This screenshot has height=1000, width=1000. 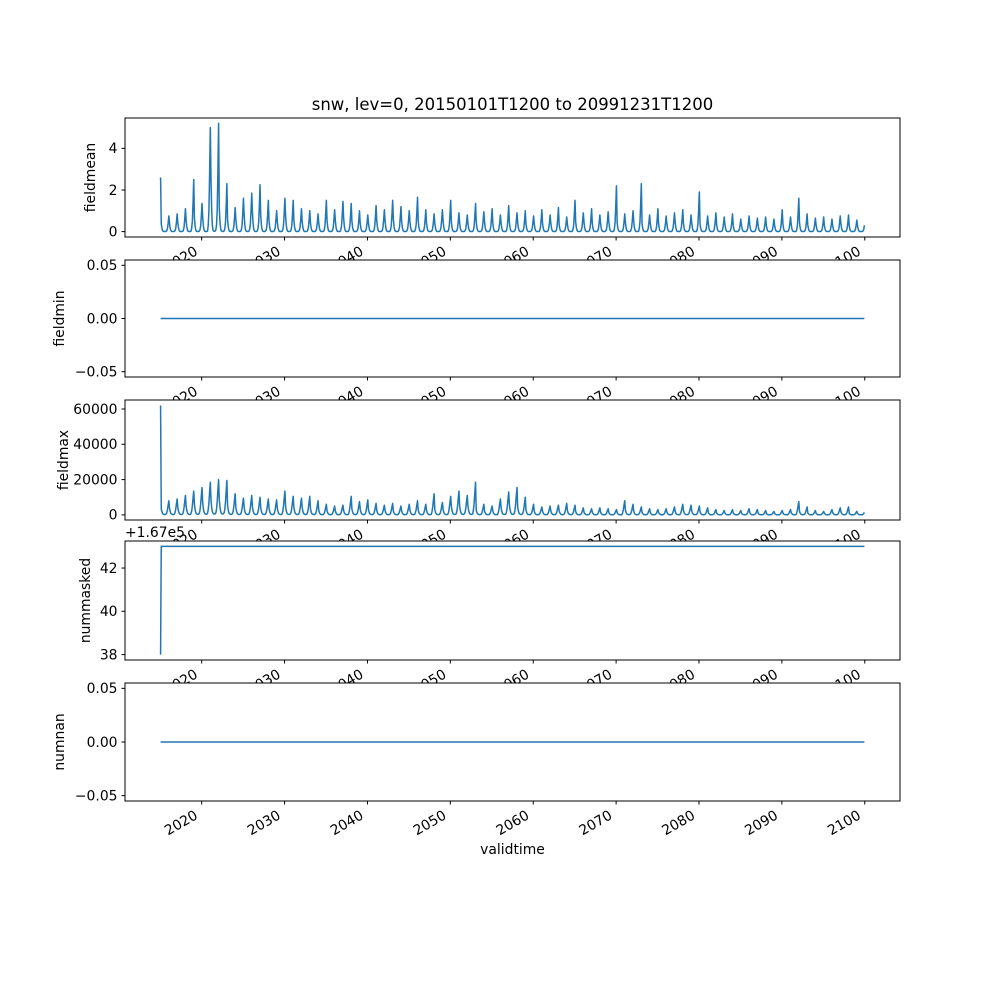 What do you see at coordinates (95, 480) in the screenshot?
I see `y-tick-label: 20000` at bounding box center [95, 480].